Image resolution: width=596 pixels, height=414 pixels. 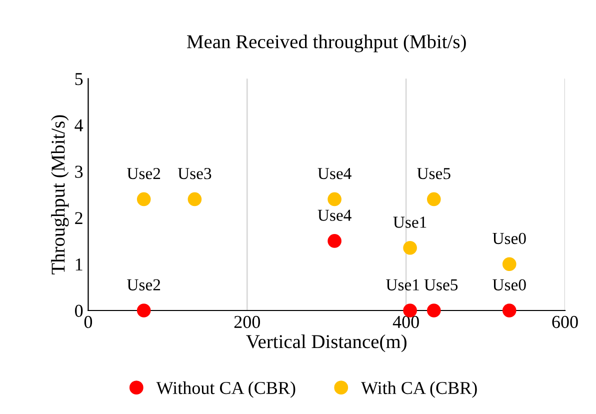 I want to click on y-tick-label: 4, so click(x=79, y=125).